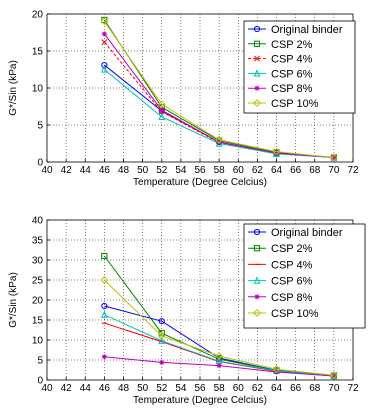 This screenshot has width=368, height=414. Describe the element at coordinates (38, 261) in the screenshot. I see `y-tick-label: 30` at that location.